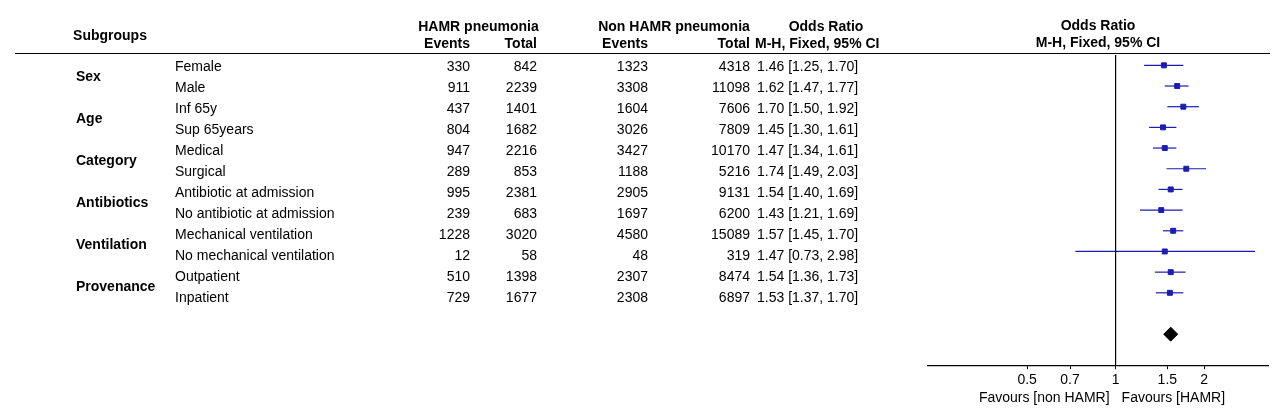 This screenshot has height=409, width=1276. What do you see at coordinates (88, 76) in the screenshot?
I see `category-label: Sex` at bounding box center [88, 76].